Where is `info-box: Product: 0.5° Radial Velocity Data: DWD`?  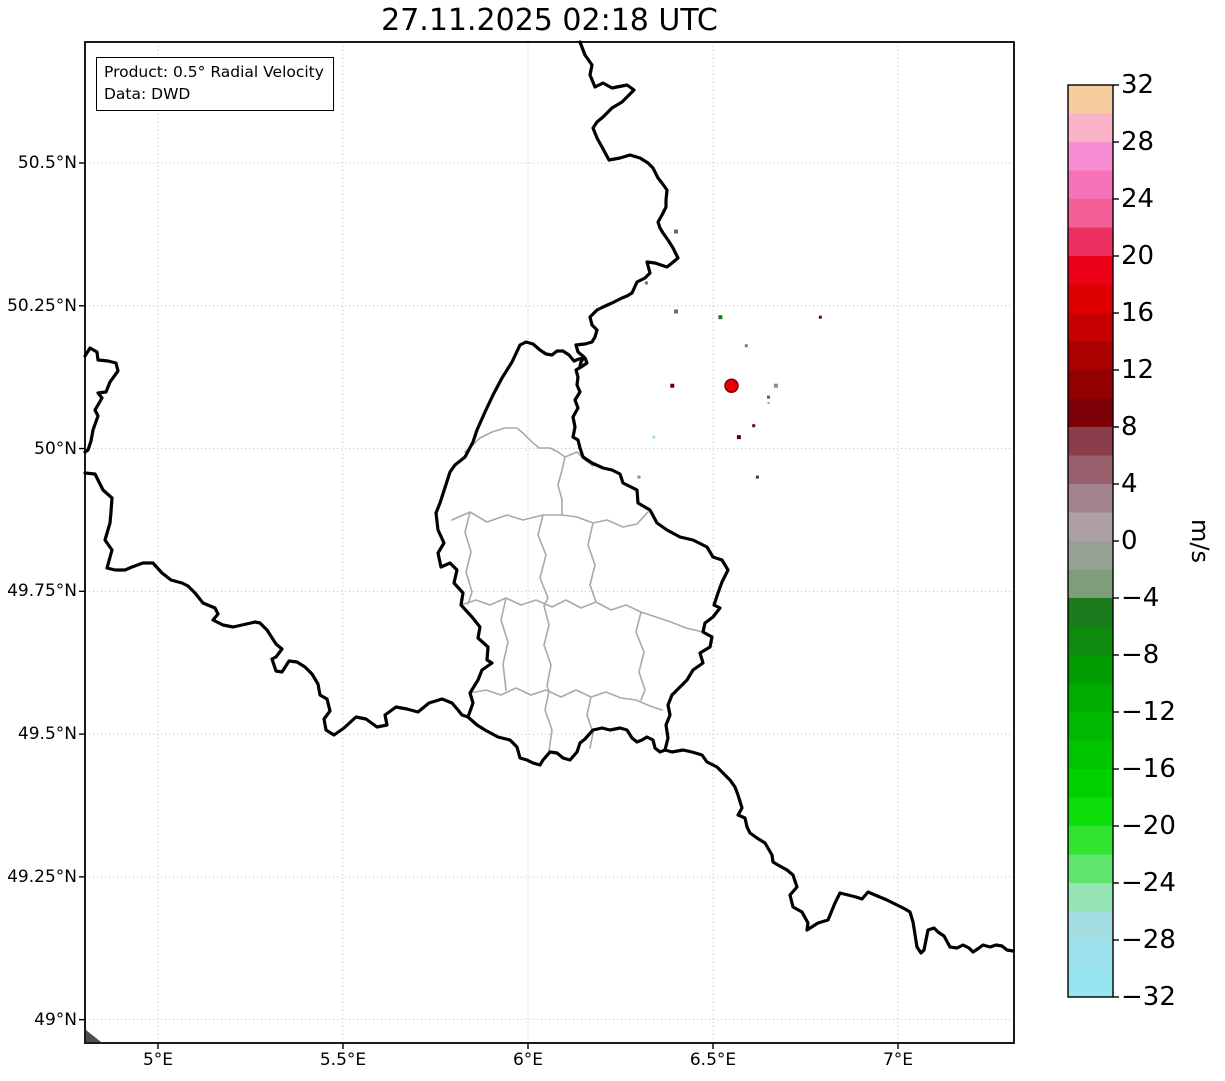 info-box: Product: 0.5° Radial Velocity Data: DWD is located at coordinates (215, 84).